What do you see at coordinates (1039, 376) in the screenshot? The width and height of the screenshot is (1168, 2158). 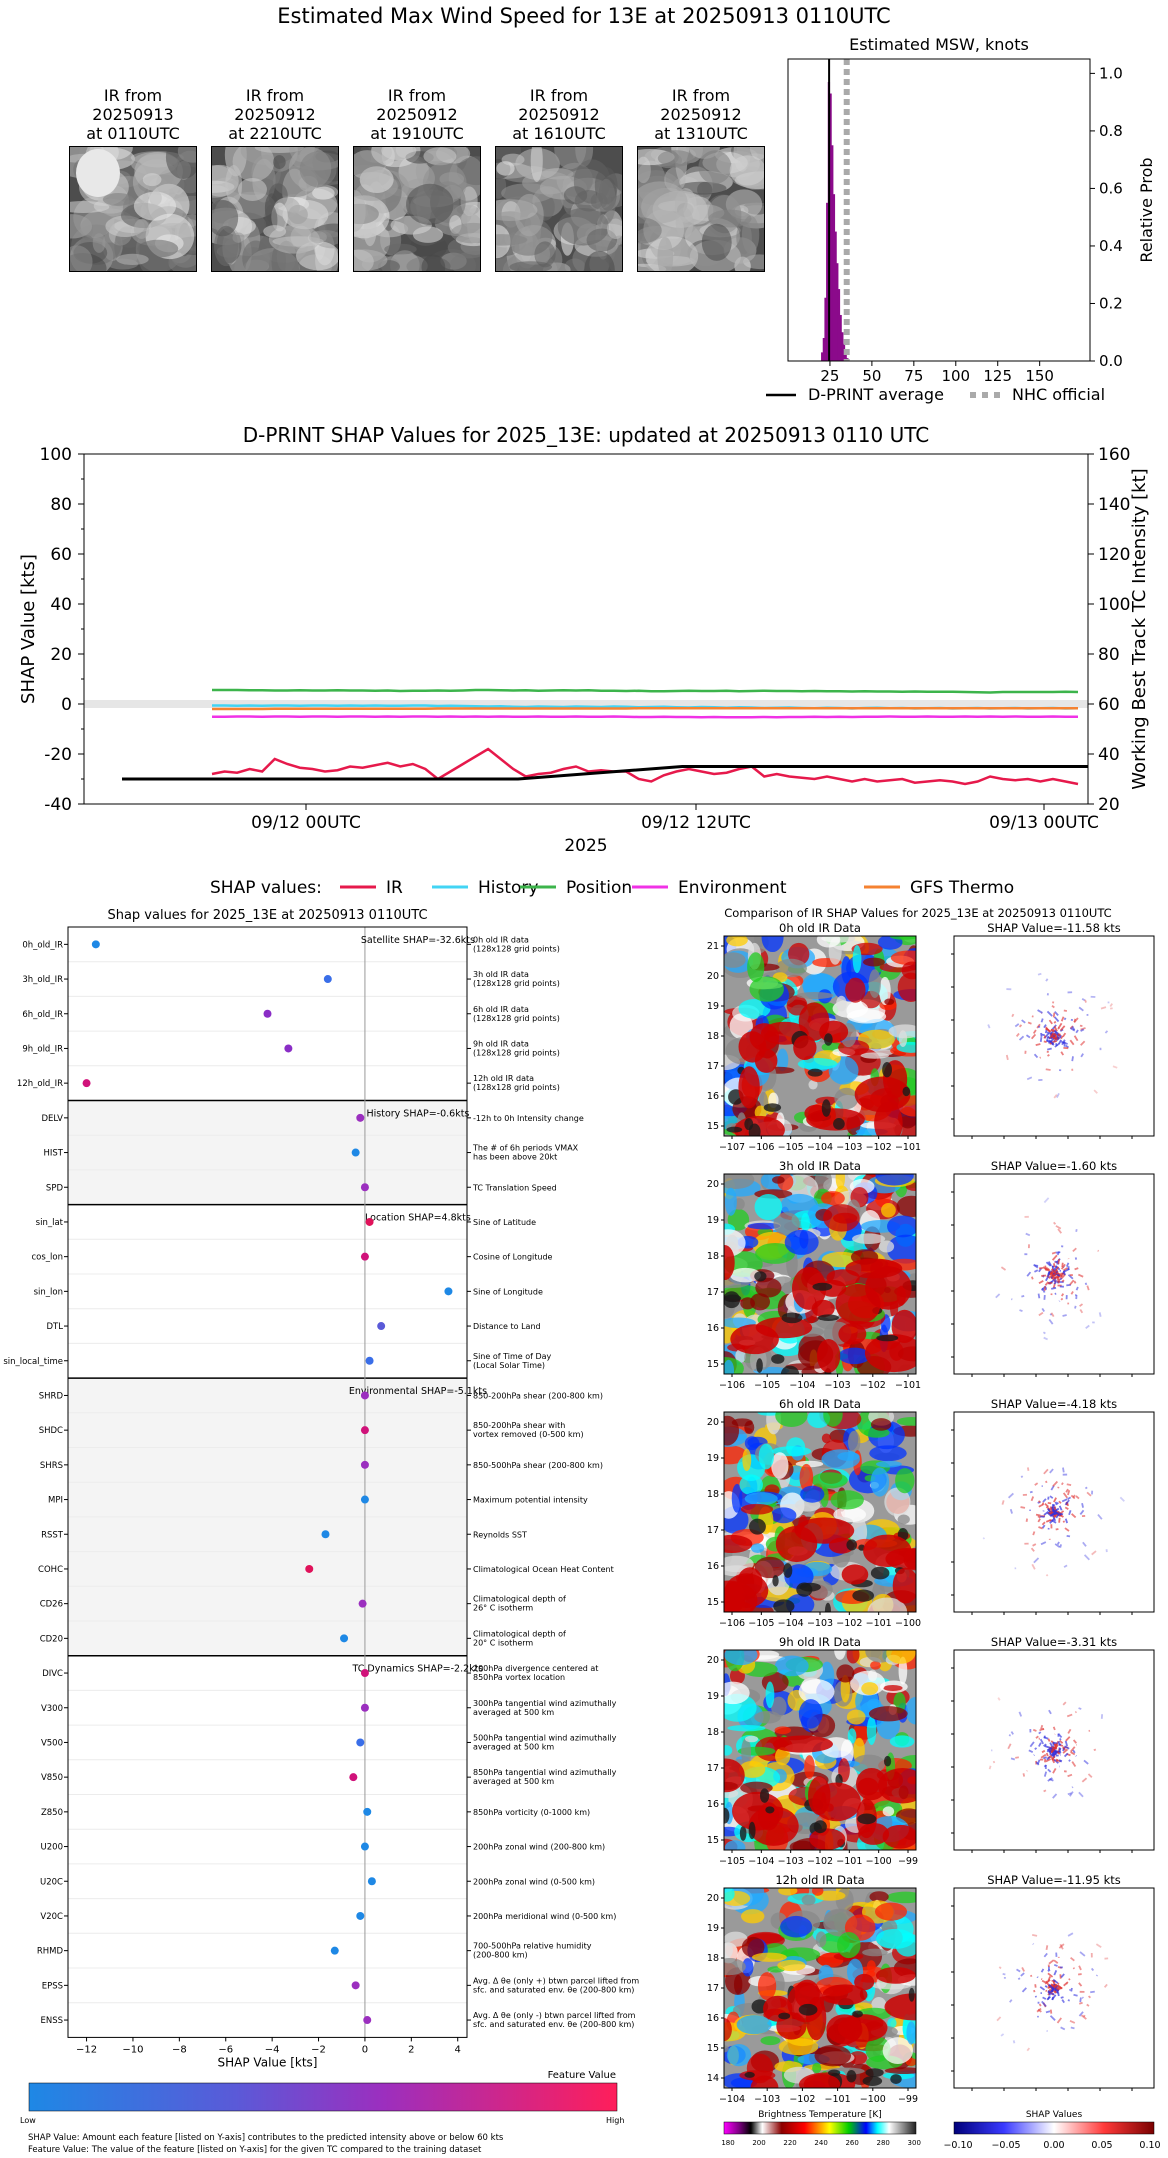 I see `x-tick-label: 150` at bounding box center [1039, 376].